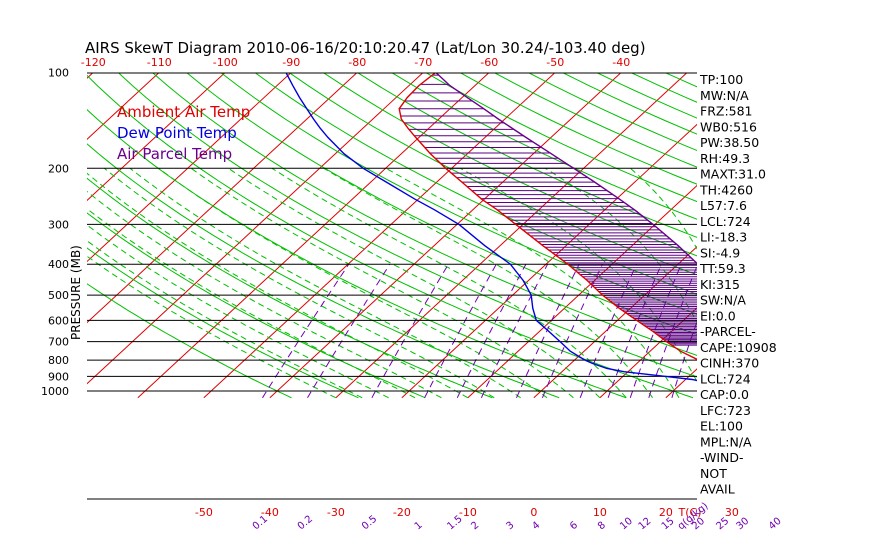  What do you see at coordinates (721, 79) in the screenshot?
I see `stat-item: TP:100` at bounding box center [721, 79].